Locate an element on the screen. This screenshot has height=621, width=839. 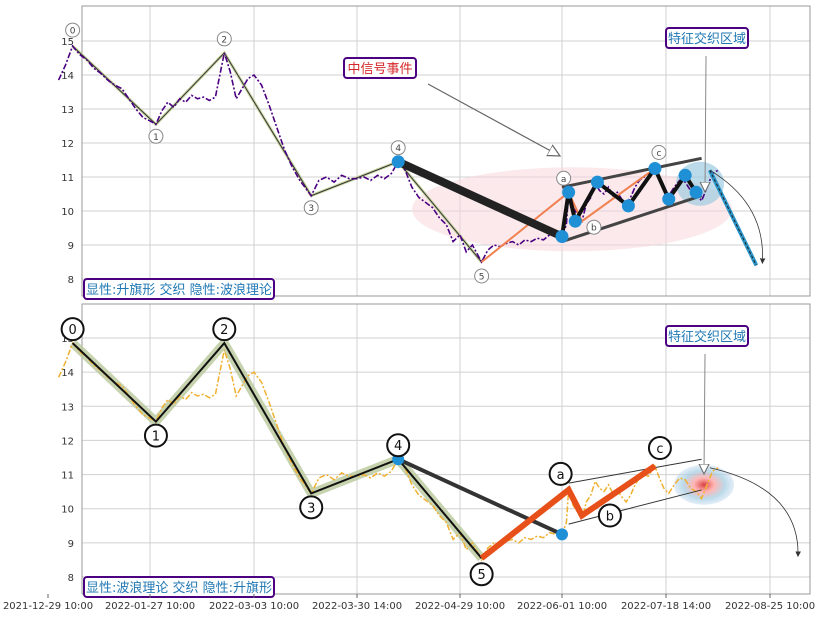
top-y-tick-label: 15 is located at coordinates (67, 42).